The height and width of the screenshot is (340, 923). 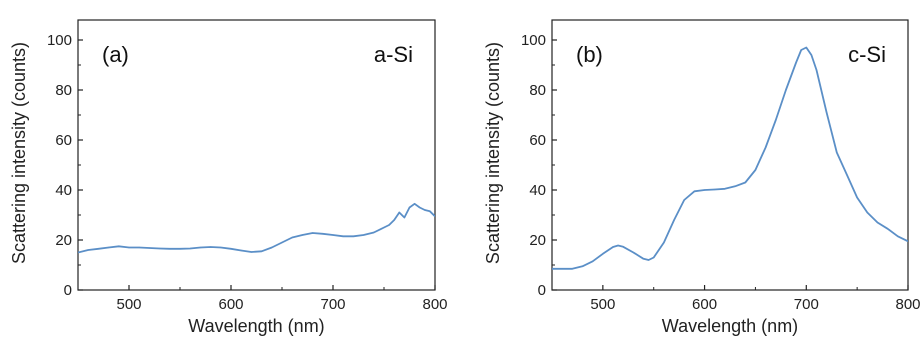 What do you see at coordinates (256, 228) in the screenshot?
I see `series-line` at bounding box center [256, 228].